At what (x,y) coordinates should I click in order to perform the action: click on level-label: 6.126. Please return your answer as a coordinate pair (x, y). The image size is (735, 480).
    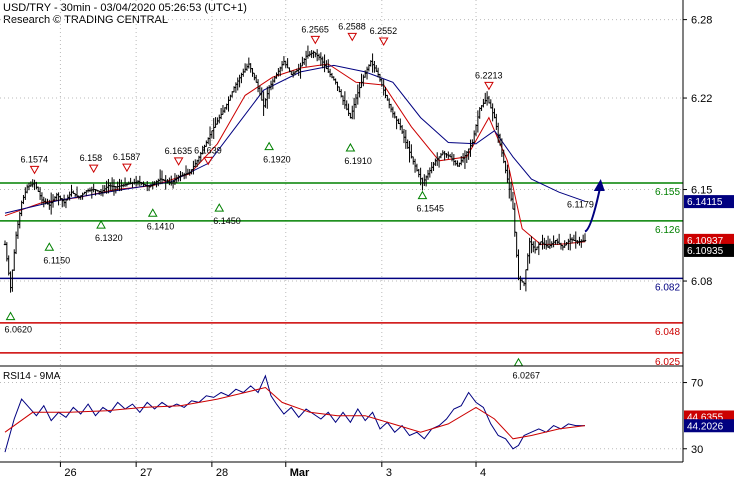
    Looking at the image, I should click on (667, 230).